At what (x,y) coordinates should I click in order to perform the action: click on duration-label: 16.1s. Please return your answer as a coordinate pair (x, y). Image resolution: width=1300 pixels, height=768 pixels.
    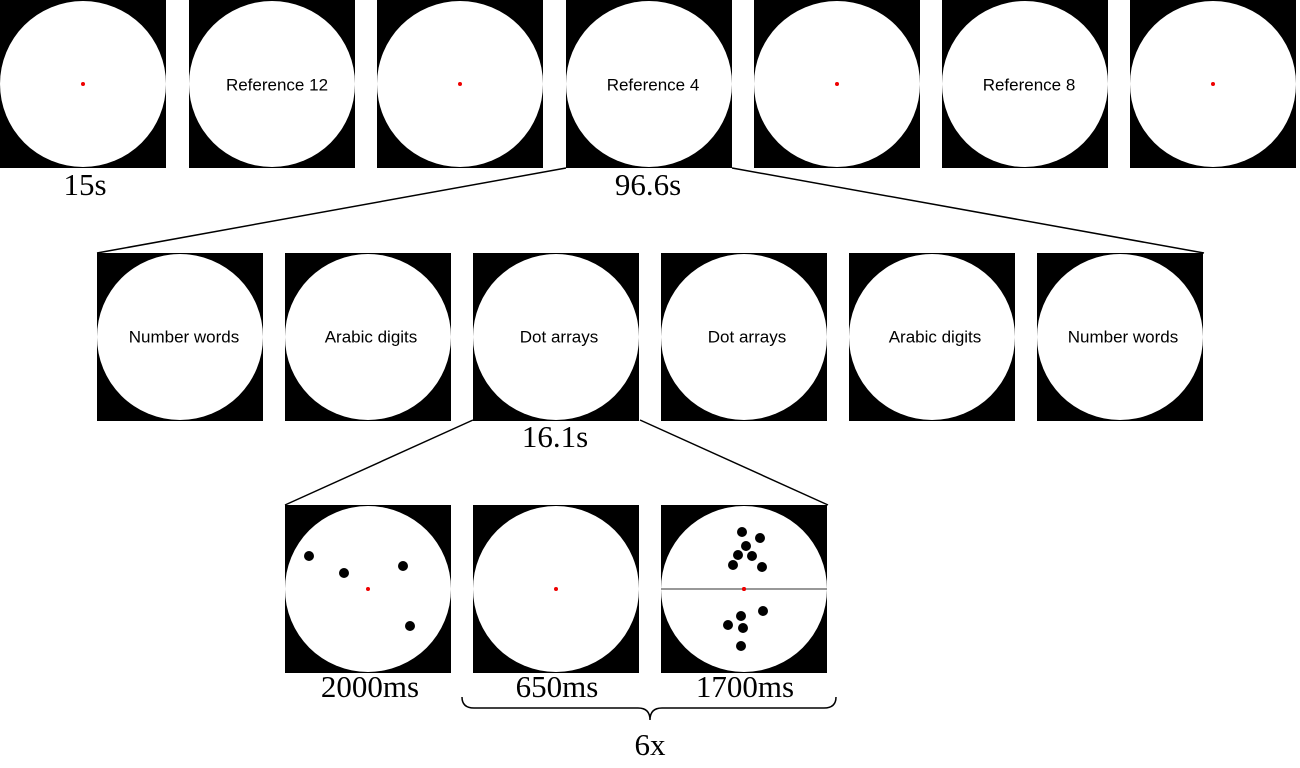
    Looking at the image, I should click on (555, 436).